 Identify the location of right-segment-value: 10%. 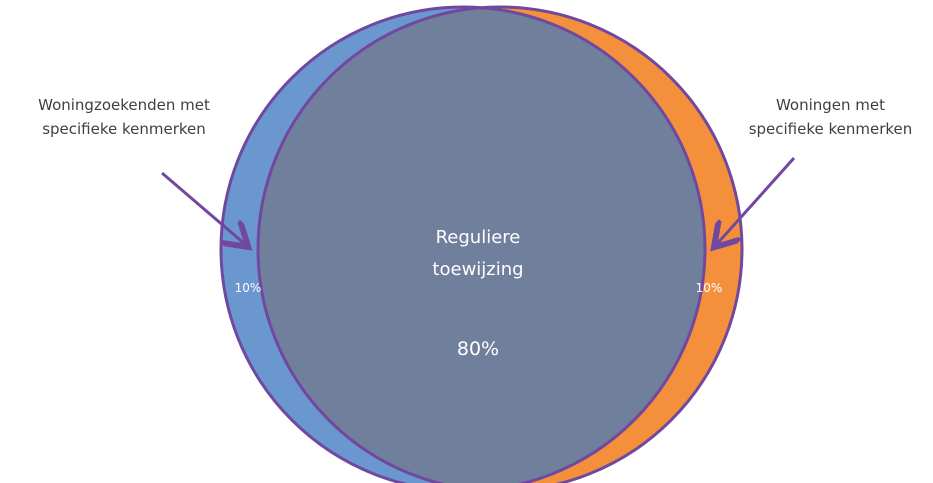
(709, 288).